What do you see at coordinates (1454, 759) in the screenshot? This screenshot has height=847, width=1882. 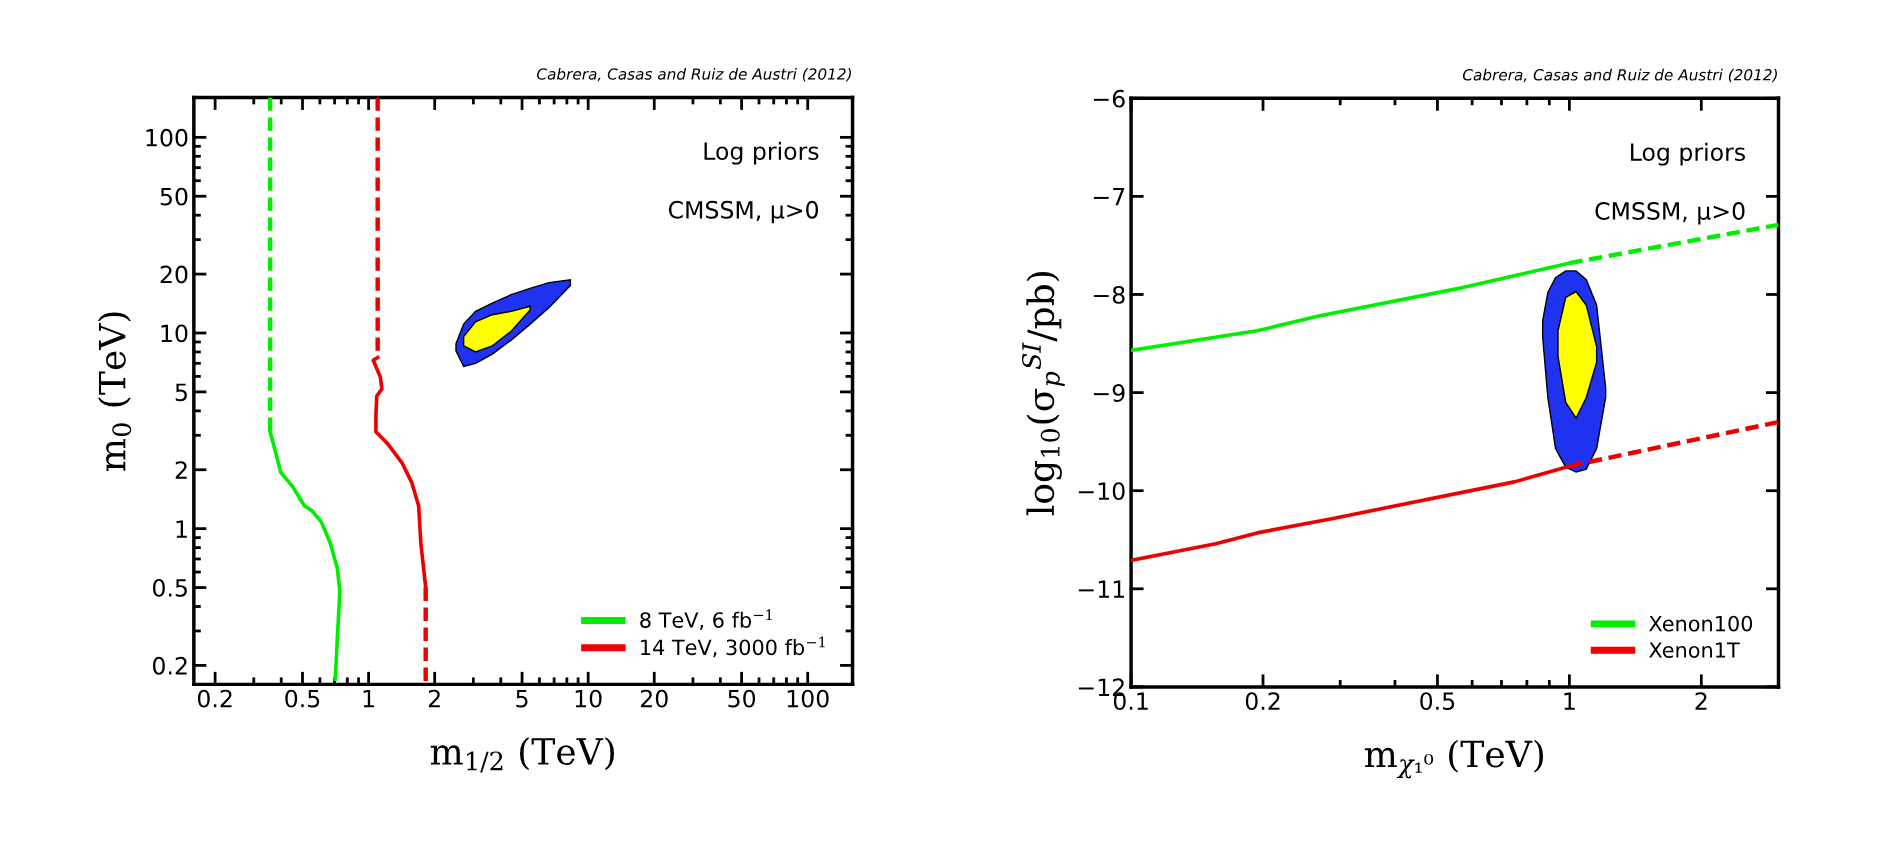 I see `x-axis-title: m$_{χ₁⁰}$ (TeV)` at bounding box center [1454, 759].